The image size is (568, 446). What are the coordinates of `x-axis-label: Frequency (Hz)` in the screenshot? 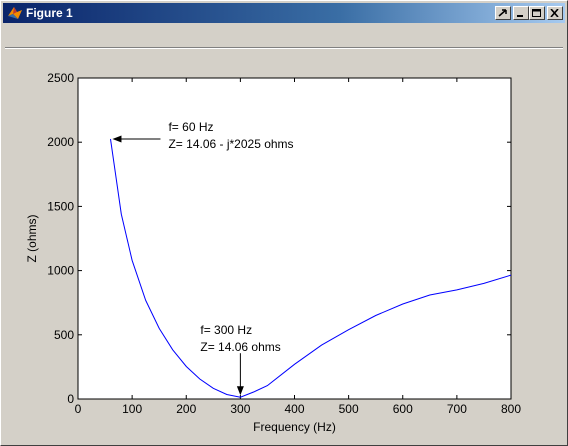 It's located at (294, 427).